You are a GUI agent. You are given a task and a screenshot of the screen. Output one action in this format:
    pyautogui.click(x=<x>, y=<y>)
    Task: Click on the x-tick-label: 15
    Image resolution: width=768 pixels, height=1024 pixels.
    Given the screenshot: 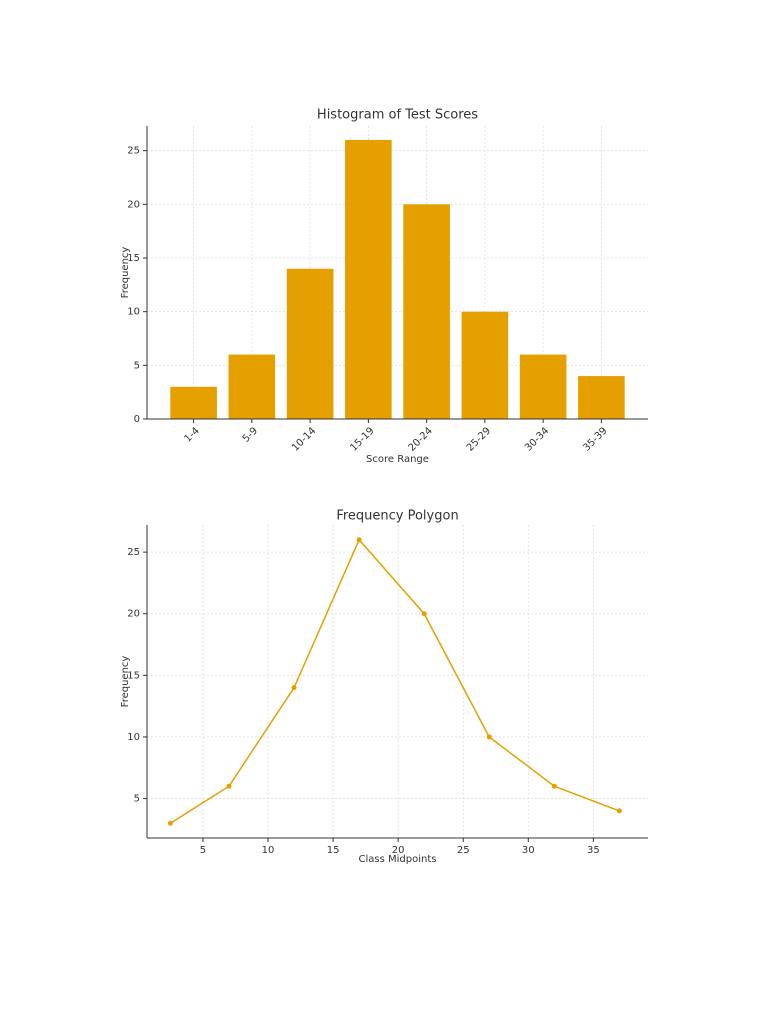 What is the action you would take?
    pyautogui.click(x=333, y=850)
    